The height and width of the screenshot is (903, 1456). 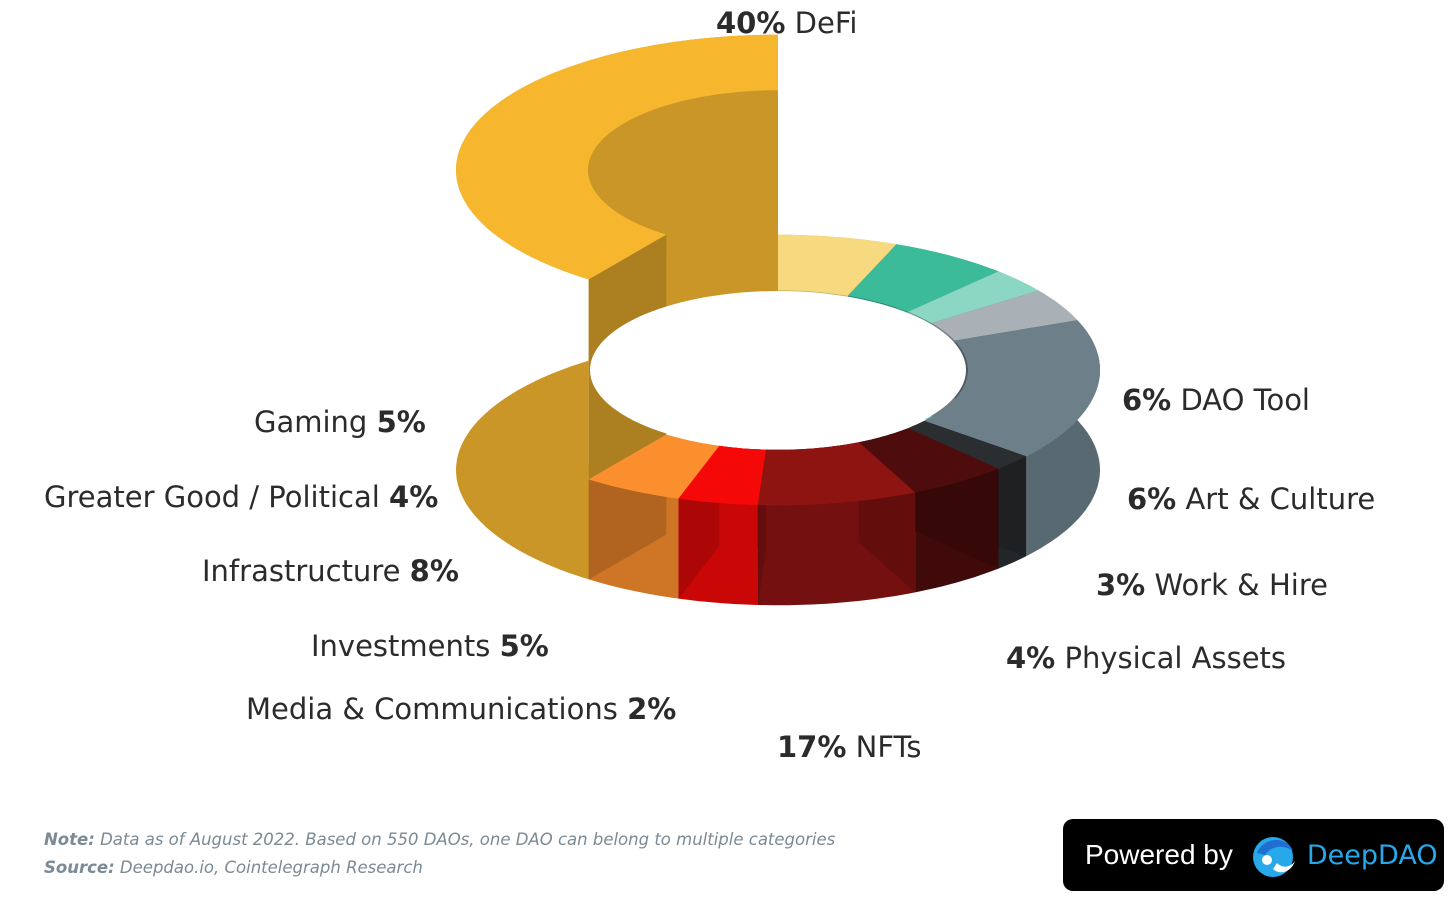 I want to click on slice-label-physical-assets: 4% Physical Assets, so click(x=1146, y=658).